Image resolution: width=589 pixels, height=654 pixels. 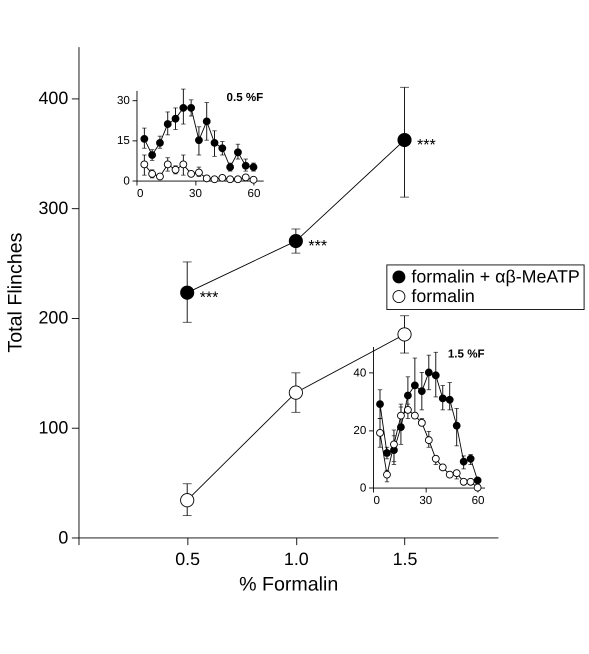 What do you see at coordinates (123, 141) in the screenshot?
I see `y-tick-label: 15` at bounding box center [123, 141].